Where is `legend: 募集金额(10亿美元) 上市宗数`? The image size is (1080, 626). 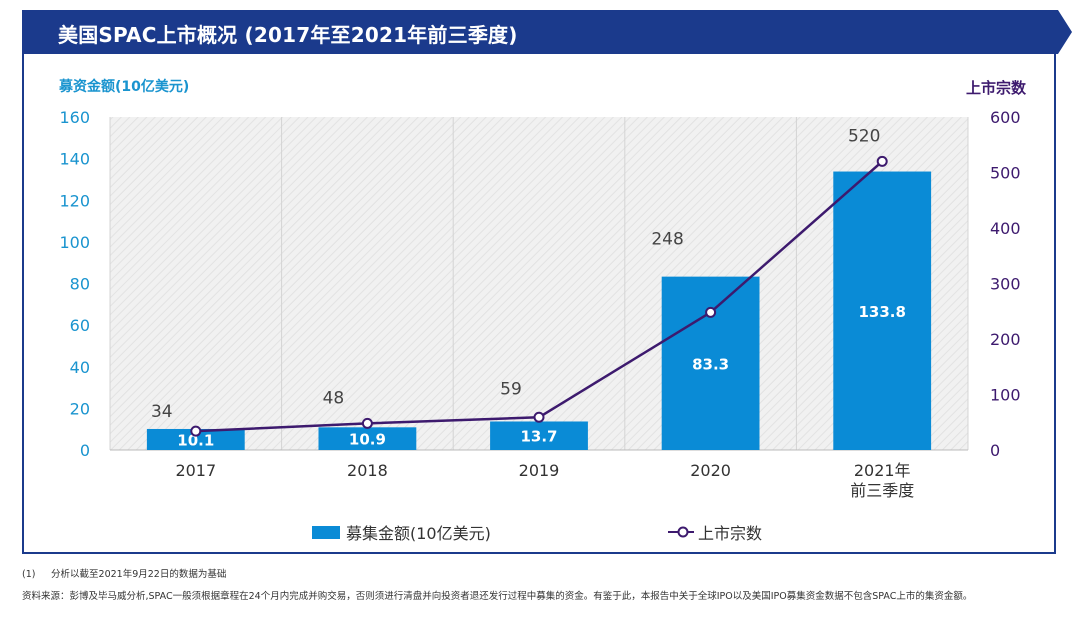
legend: 募集金额(10亿美元) 上市宗数 is located at coordinates (540, 532).